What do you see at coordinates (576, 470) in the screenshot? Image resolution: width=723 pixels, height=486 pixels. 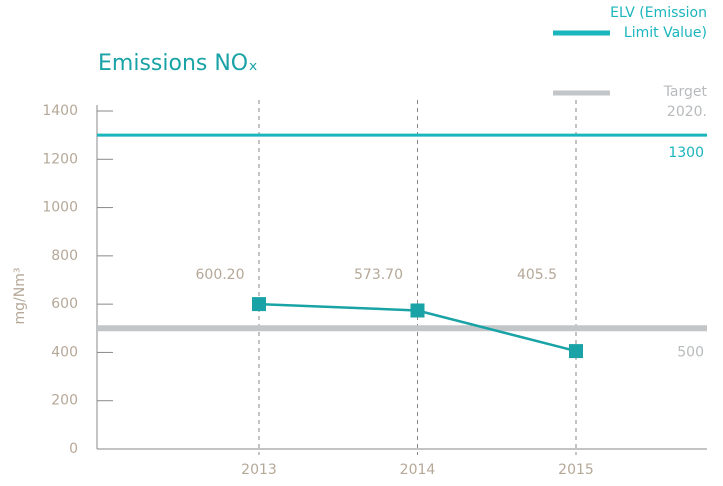 I see `x-tick-label: 2015` at bounding box center [576, 470].